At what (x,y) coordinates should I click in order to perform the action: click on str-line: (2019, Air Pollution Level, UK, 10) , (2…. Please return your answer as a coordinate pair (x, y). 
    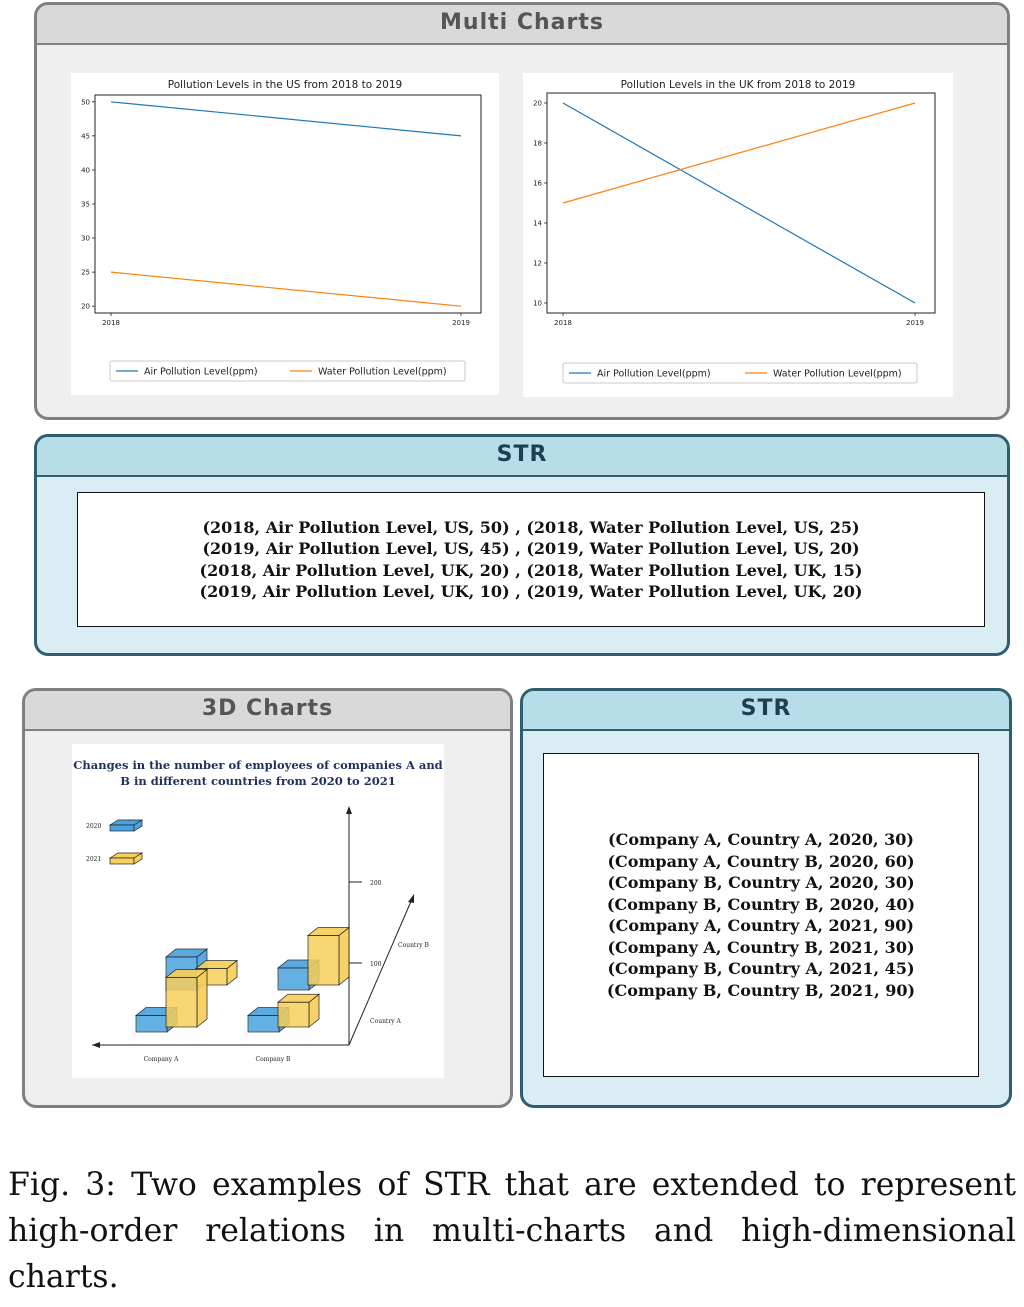
    Looking at the image, I should click on (531, 591).